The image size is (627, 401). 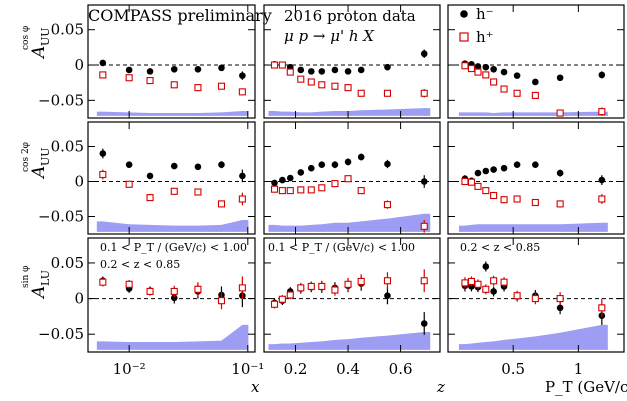 I want to click on x-tick-label: 10⁻¹, so click(x=247, y=369).